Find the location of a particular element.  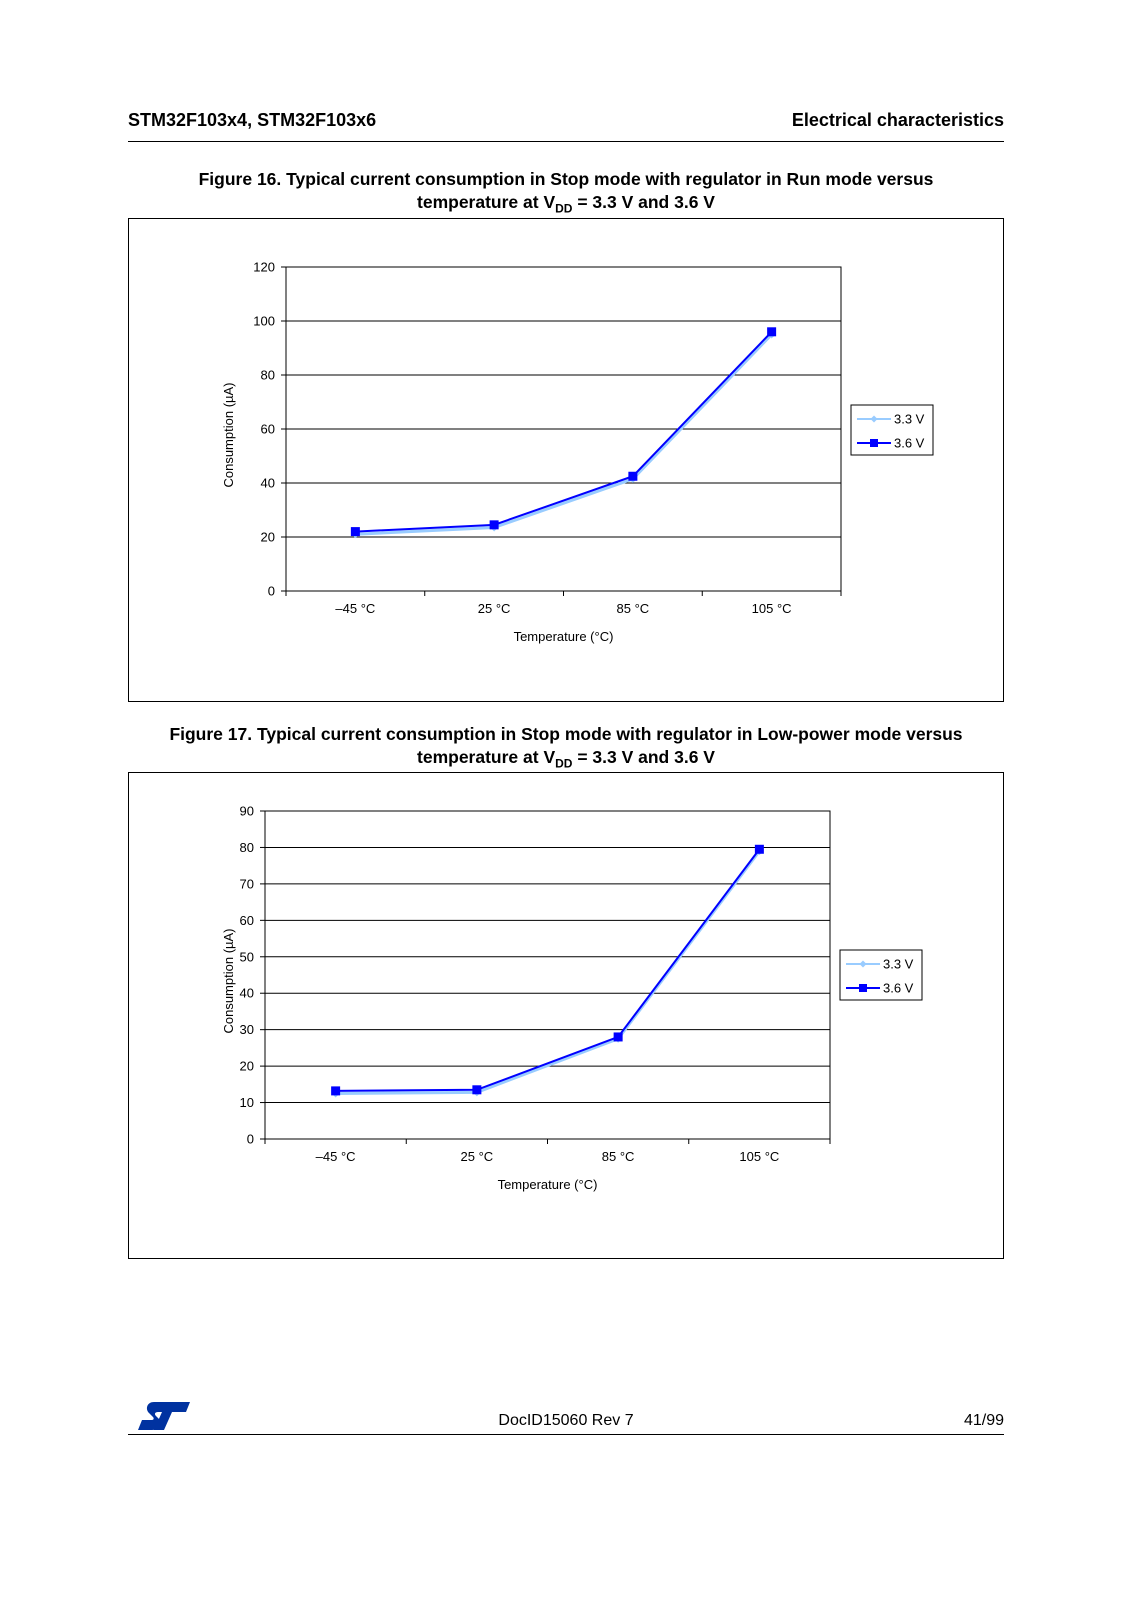

figure-17-title-post: = 3.3 V and 3.6 V is located at coordinates (643, 757).